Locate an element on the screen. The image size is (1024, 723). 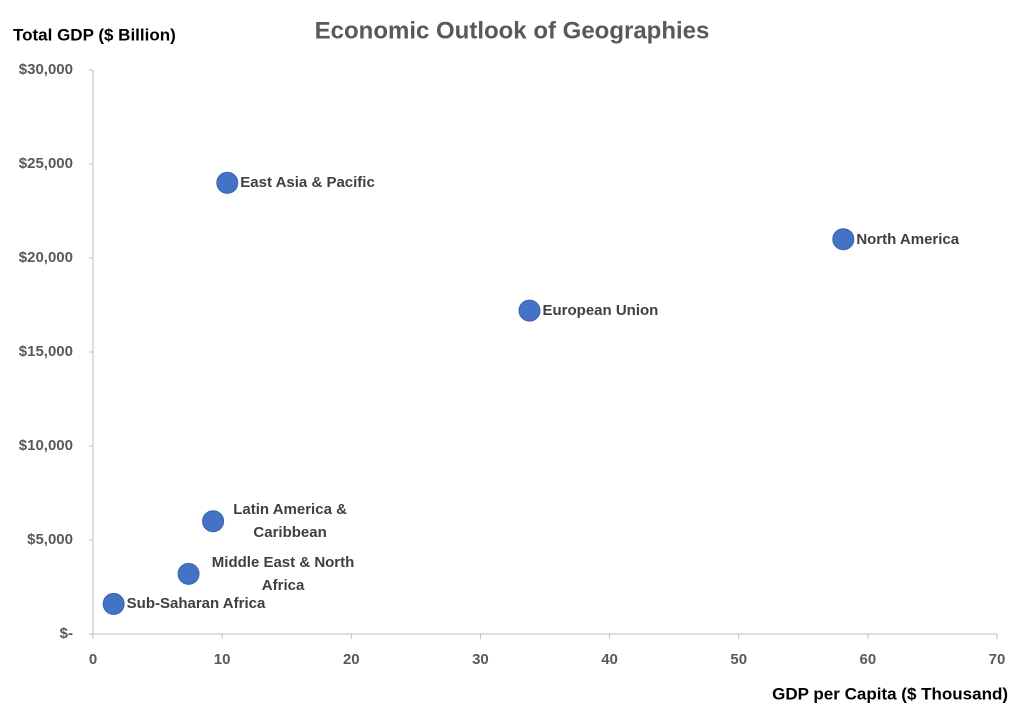
x-tick-label: 50 is located at coordinates (738, 659).